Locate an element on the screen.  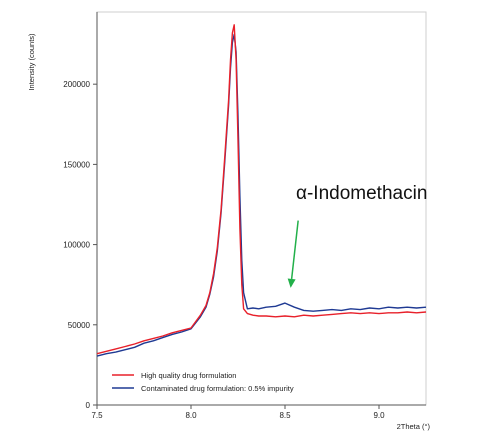
y-tick-label: 200000 is located at coordinates (76, 84).